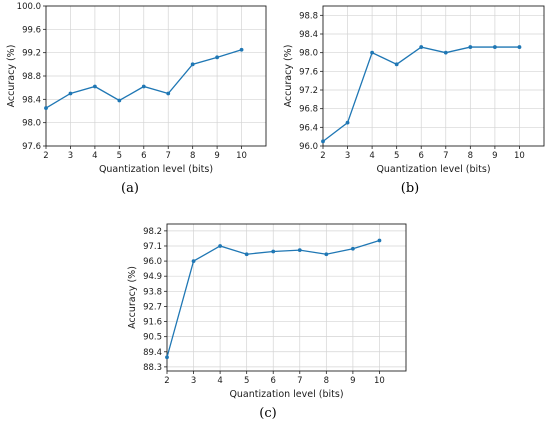  I want to click on y-tick-label: 100.0, so click(29, 7).